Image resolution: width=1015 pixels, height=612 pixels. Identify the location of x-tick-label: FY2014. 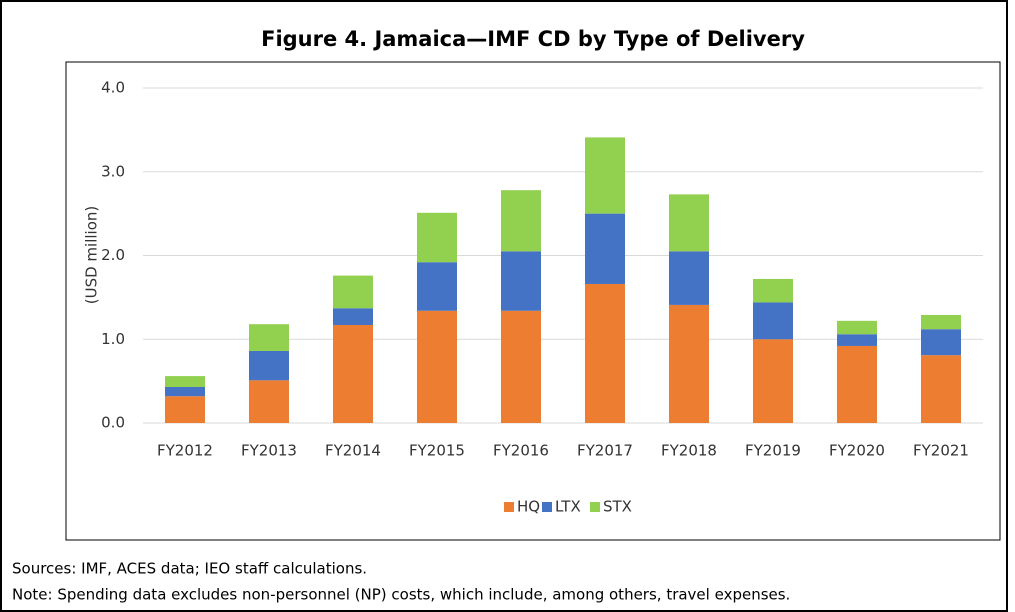
(353, 451).